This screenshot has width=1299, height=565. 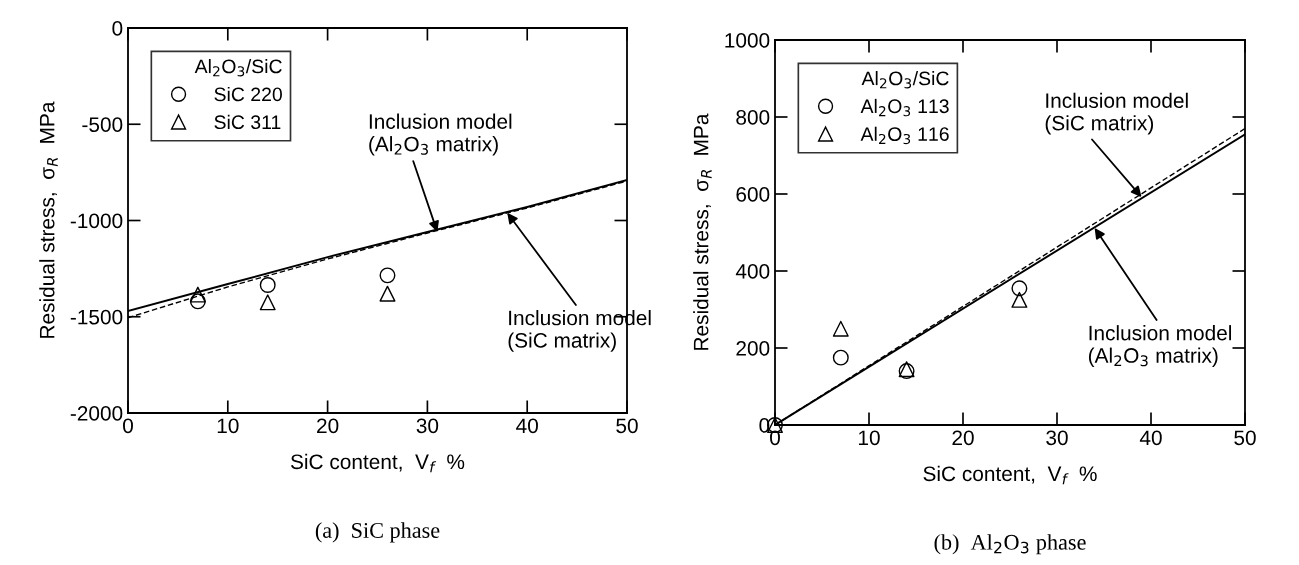 What do you see at coordinates (117, 28) in the screenshot?
I see `y-tick-label: 0` at bounding box center [117, 28].